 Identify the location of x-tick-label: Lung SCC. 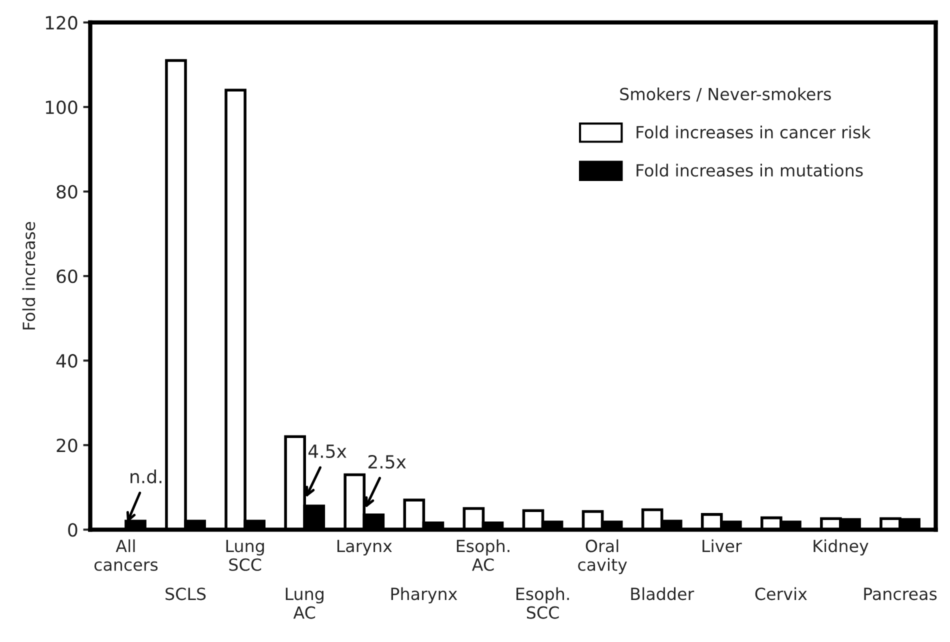
(245, 555).